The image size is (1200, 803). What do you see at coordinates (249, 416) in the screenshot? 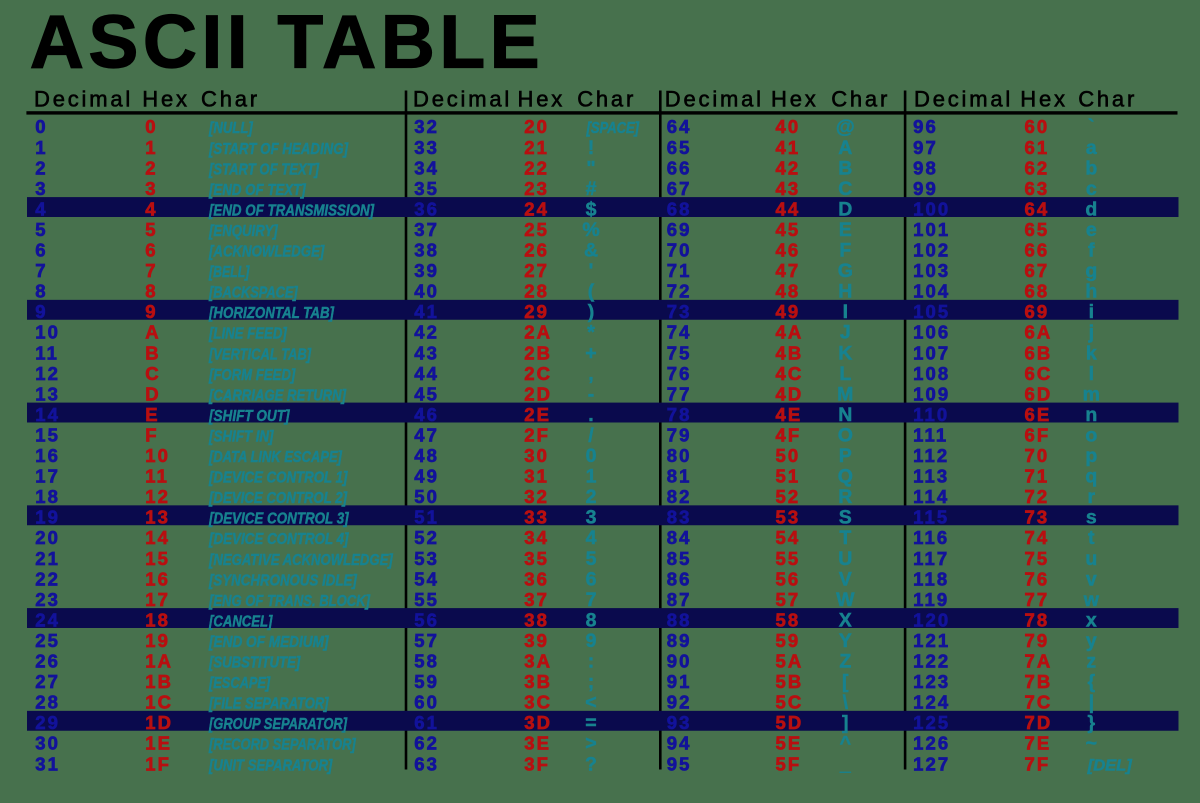
I see `svg-text: [SHIFT OUT]` at bounding box center [249, 416].